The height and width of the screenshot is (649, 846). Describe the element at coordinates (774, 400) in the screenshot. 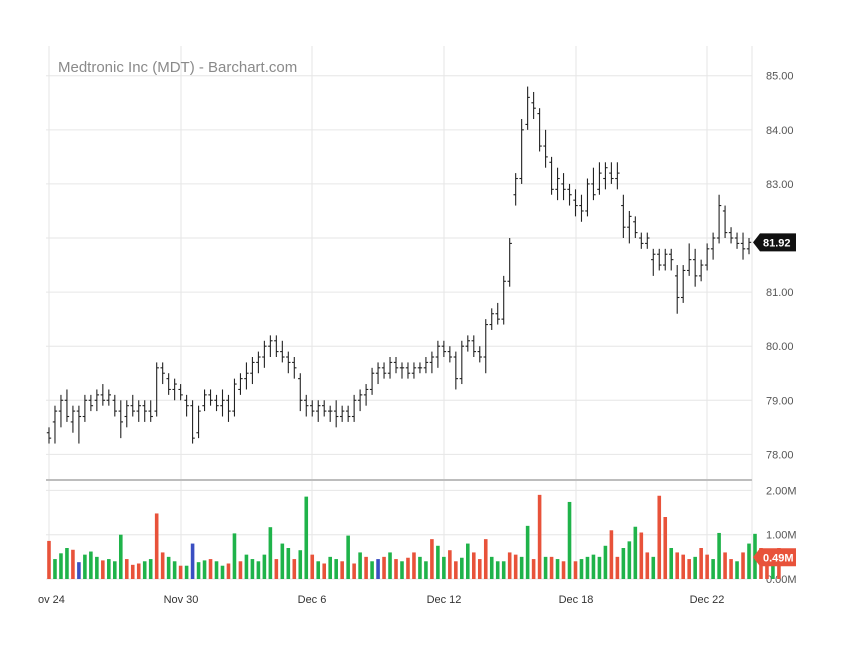

I see `value-badges: 81.92 0.49M` at that location.